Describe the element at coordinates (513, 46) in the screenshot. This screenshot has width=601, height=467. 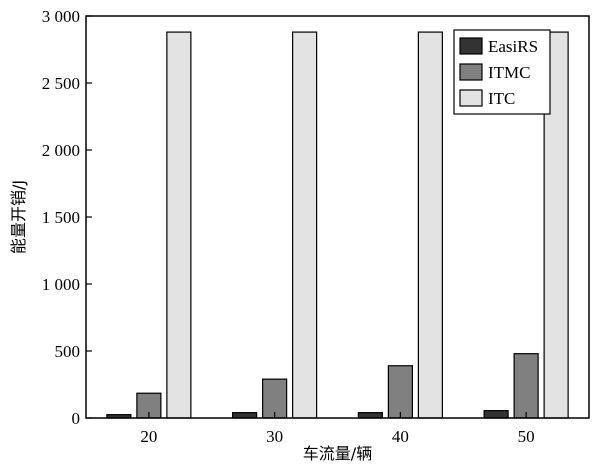
I see `legend-label-easirs: EasiRS` at that location.